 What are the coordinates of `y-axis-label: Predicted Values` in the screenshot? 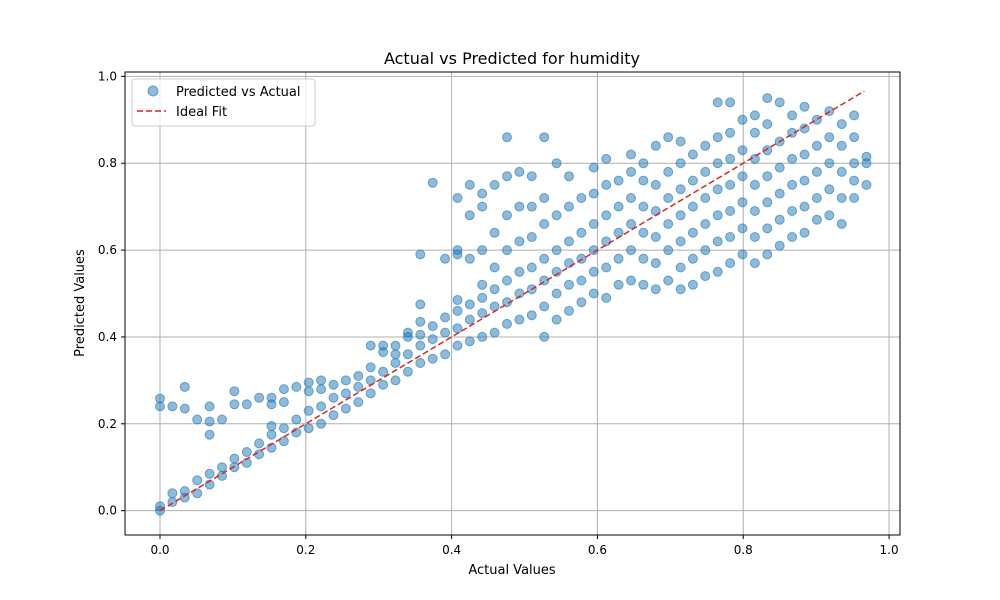 It's located at (80, 303).